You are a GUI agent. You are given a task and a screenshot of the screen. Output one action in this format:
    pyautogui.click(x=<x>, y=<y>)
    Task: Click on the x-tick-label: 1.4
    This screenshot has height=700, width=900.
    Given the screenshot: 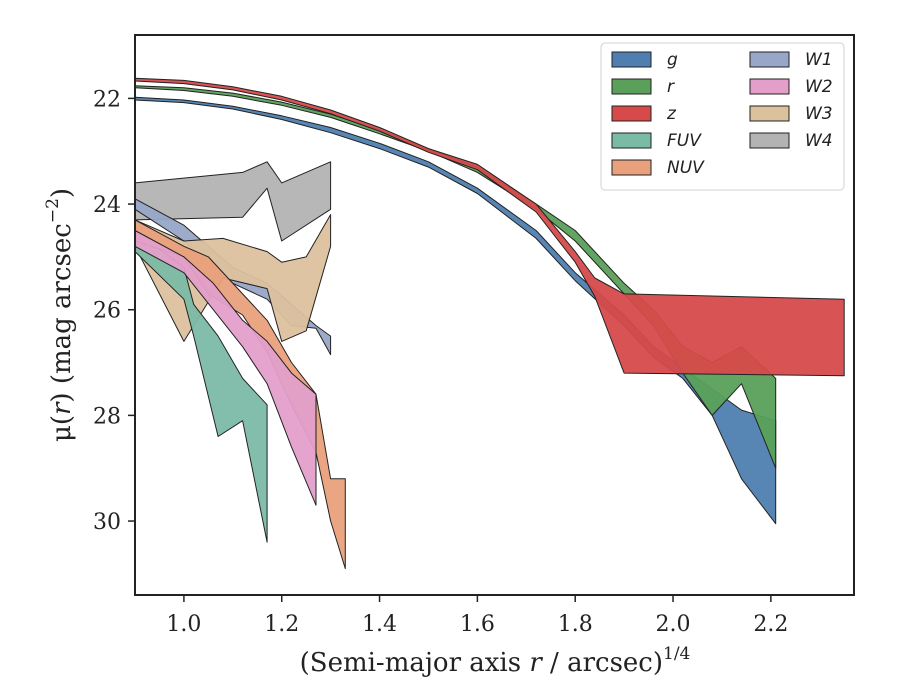 What is the action you would take?
    pyautogui.click(x=379, y=624)
    